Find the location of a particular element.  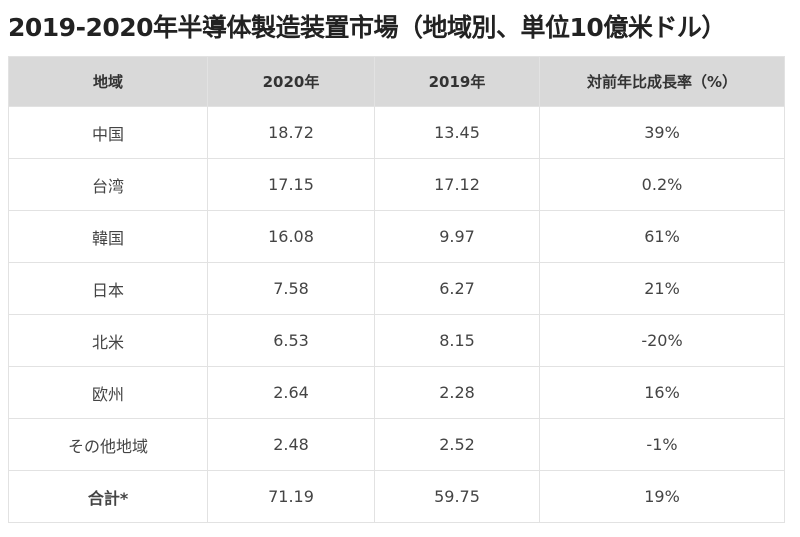

table-row: 日本 7.58 6.27 21% is located at coordinates (396, 288).